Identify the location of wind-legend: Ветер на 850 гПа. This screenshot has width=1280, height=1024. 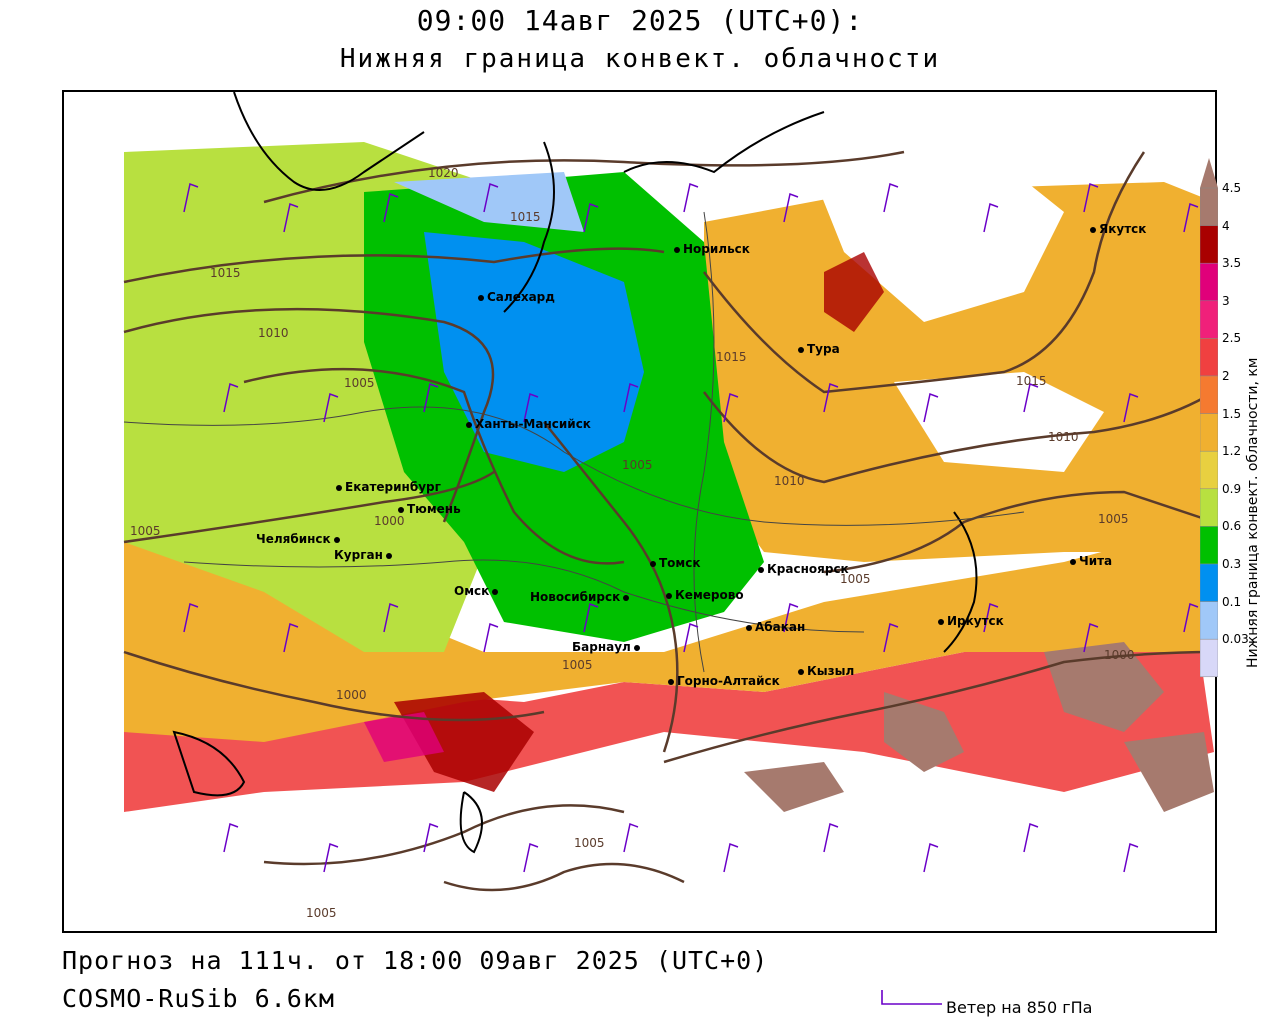
(1000, 1003).